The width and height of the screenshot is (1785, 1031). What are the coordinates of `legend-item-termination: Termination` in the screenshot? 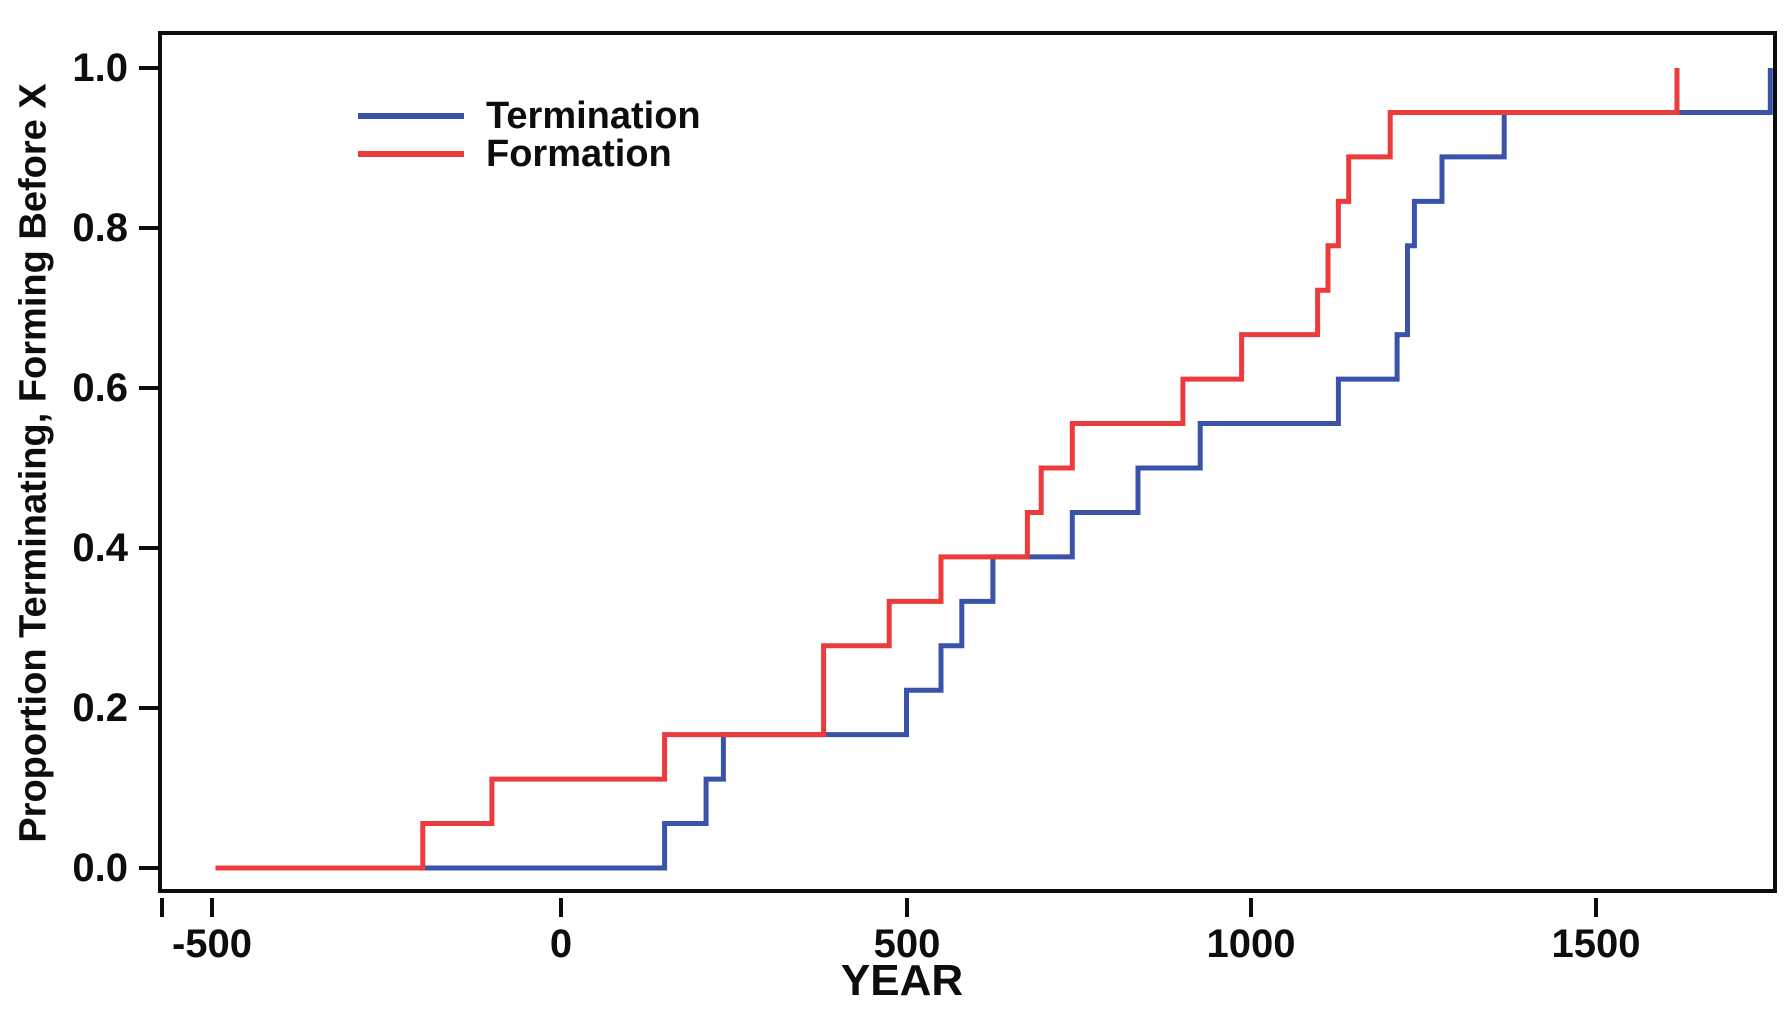 It's located at (529, 116).